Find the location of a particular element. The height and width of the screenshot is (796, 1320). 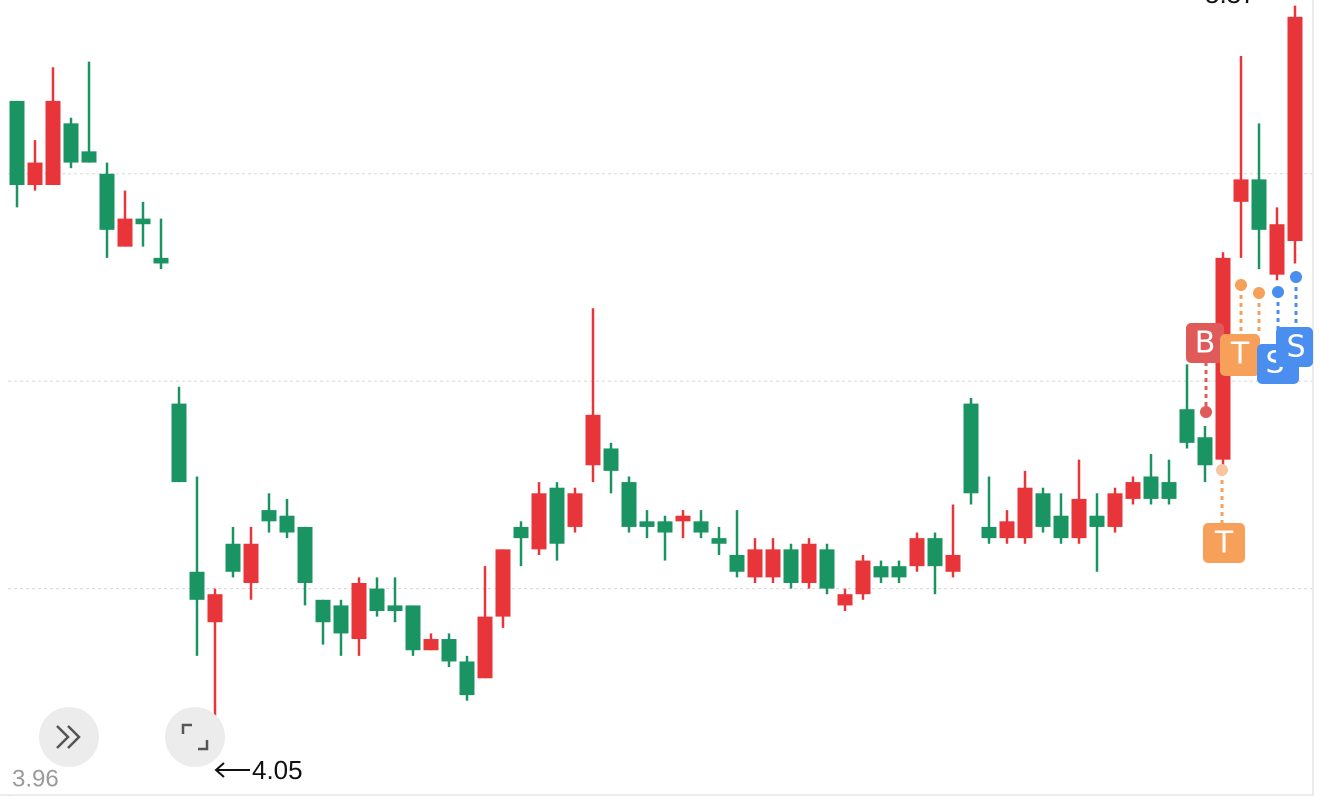

signal-label: S is located at coordinates (1295, 347).